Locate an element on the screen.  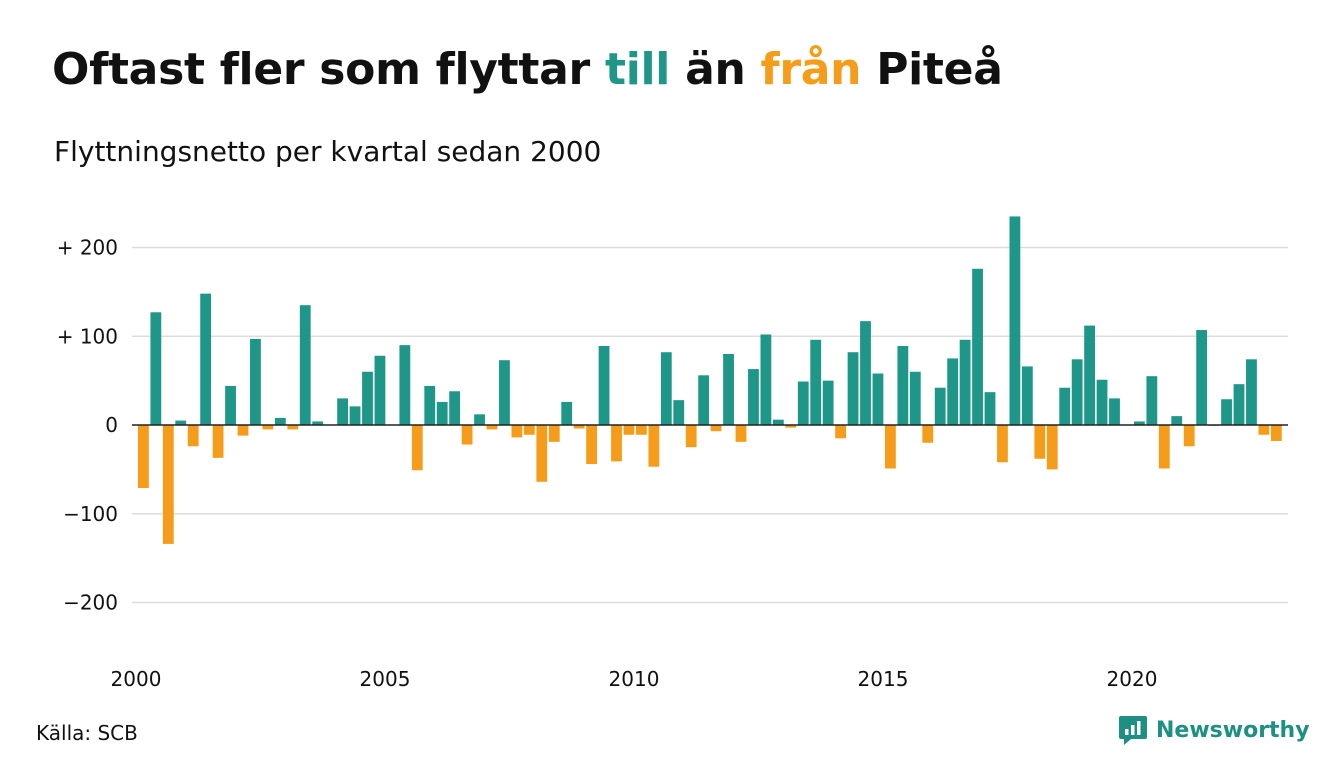
bar-2008-k2 is located at coordinates (554, 433).